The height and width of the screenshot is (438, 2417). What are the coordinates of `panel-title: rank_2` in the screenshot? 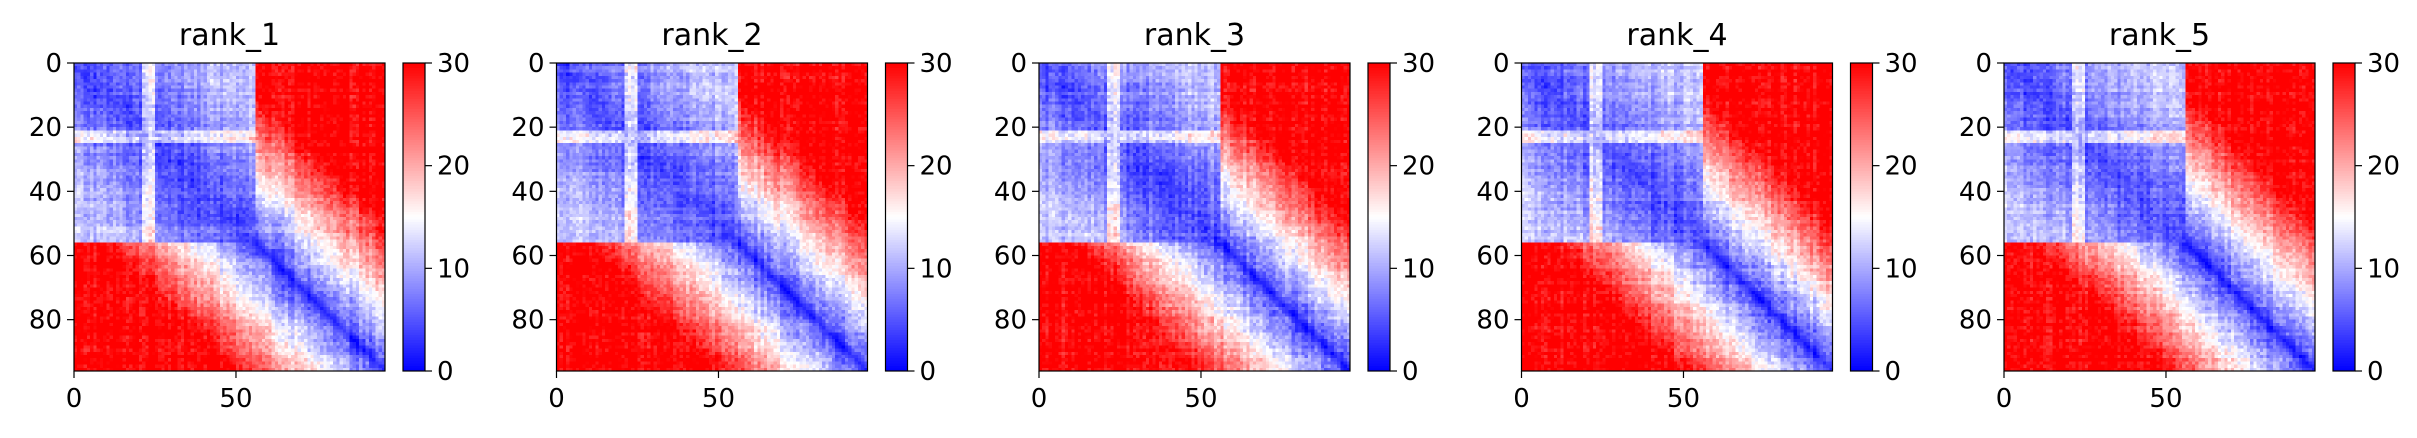 It's located at (711, 35).